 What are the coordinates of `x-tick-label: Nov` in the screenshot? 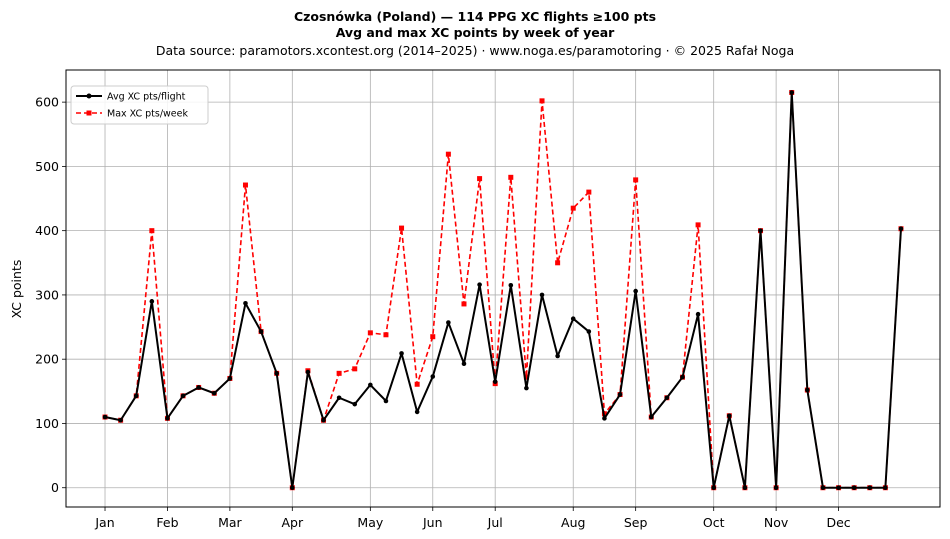 It's located at (776, 522).